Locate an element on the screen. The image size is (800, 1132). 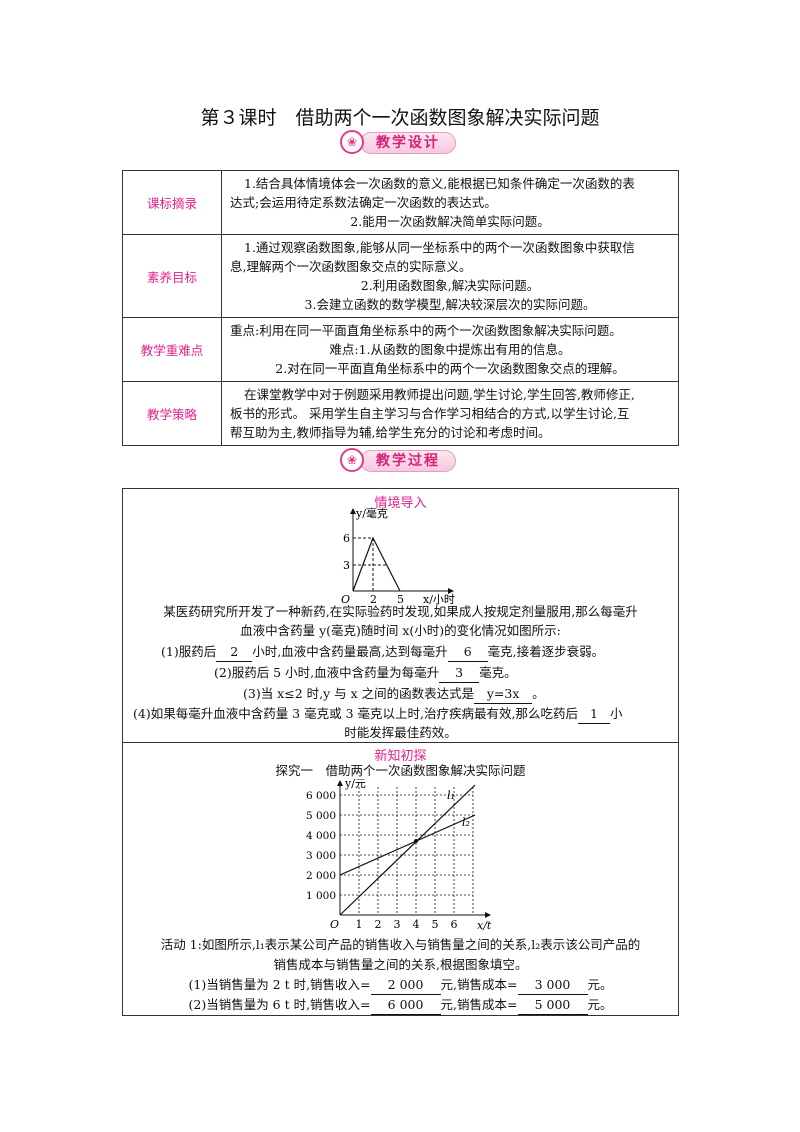
y-tick-label: 5 000 is located at coordinates (321, 816).